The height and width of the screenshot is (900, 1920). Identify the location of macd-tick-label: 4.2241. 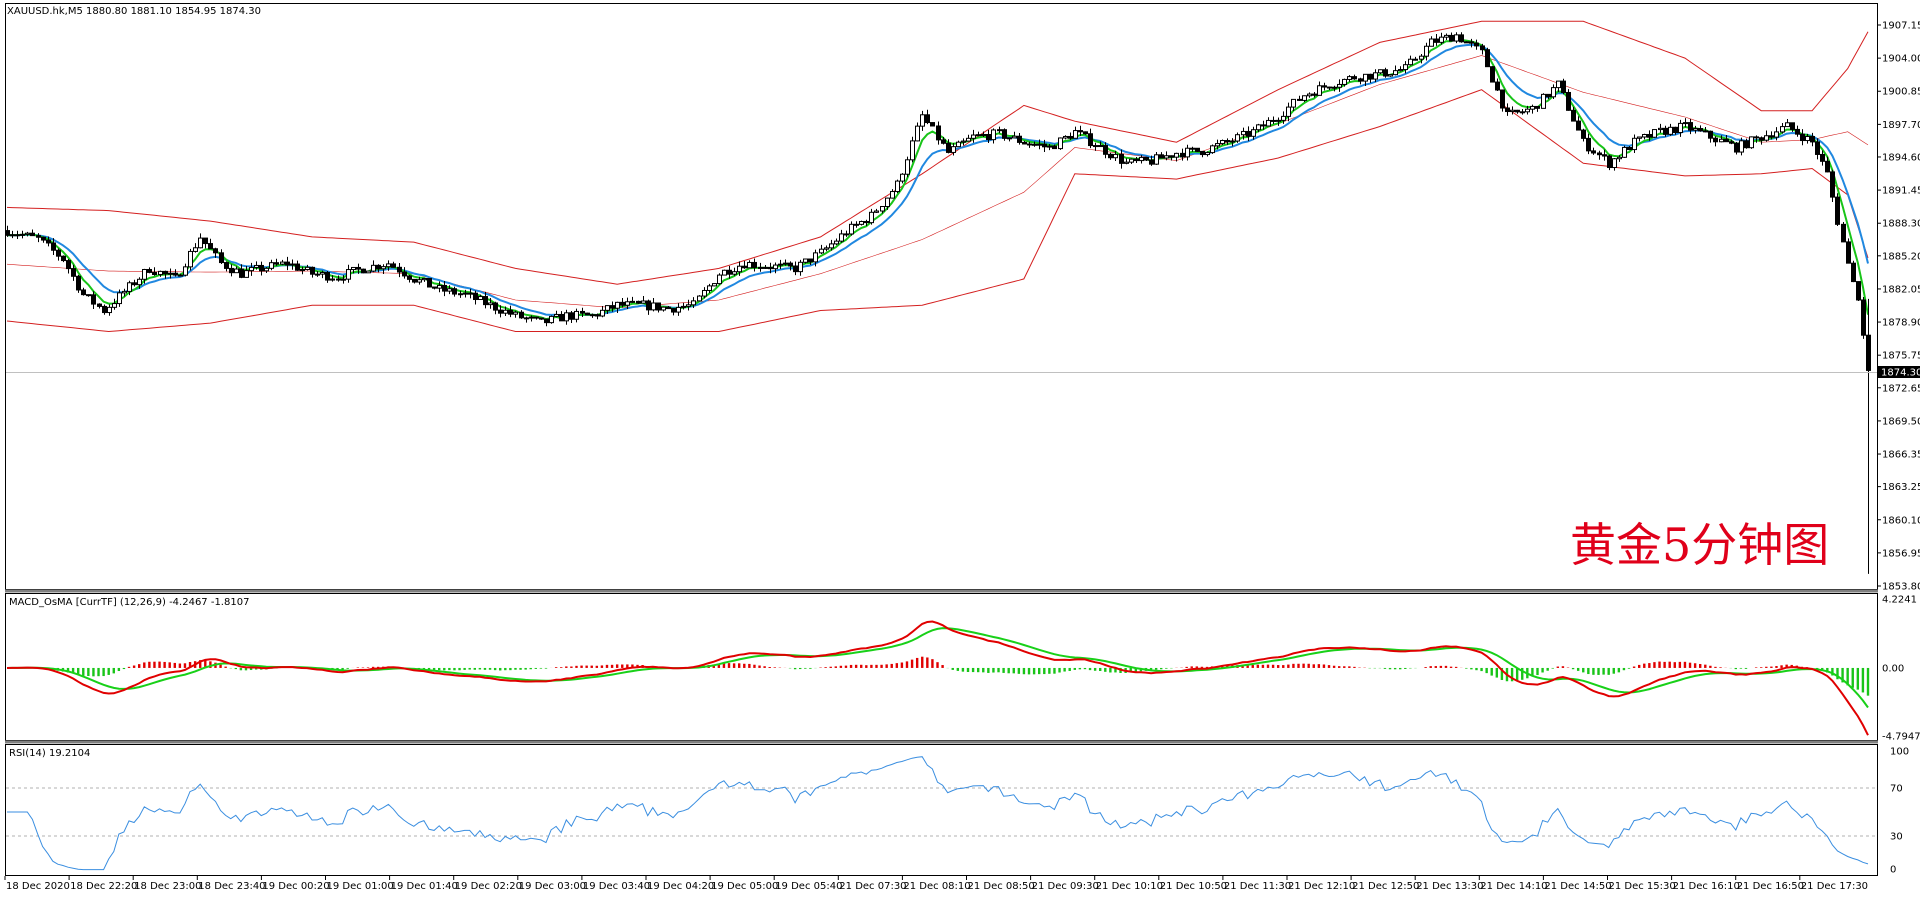
(1899, 600).